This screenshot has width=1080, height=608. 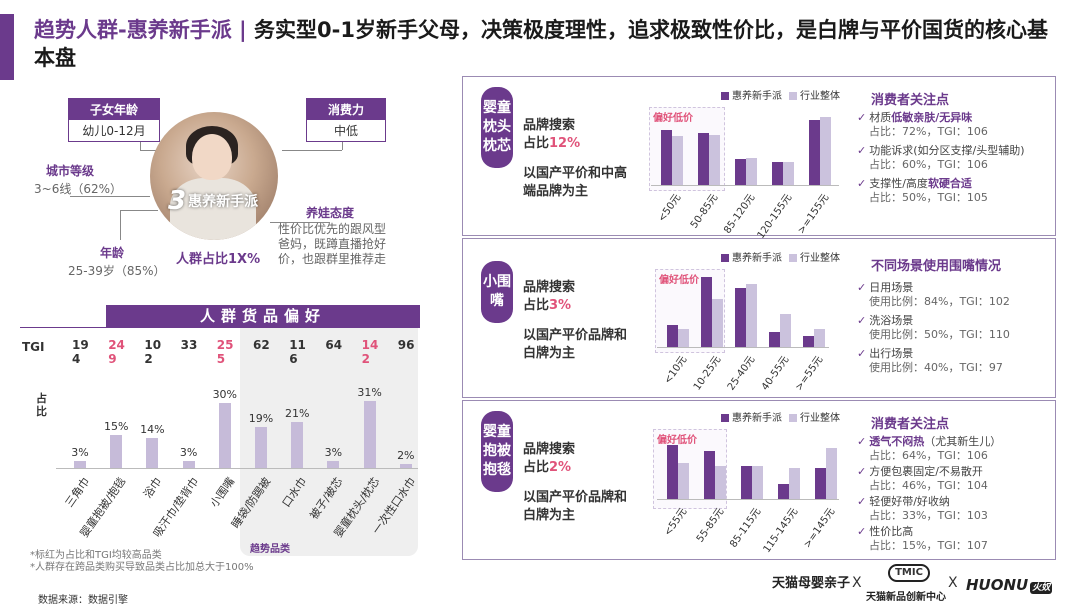 I want to click on focus-item-text: 功能诉求(如分区支撑/头型辅助), so click(x=947, y=150).